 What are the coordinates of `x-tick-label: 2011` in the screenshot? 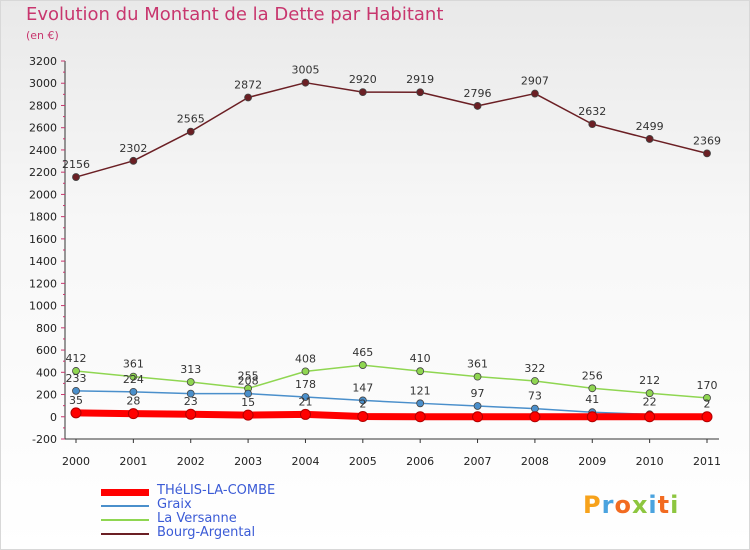 It's located at (707, 461).